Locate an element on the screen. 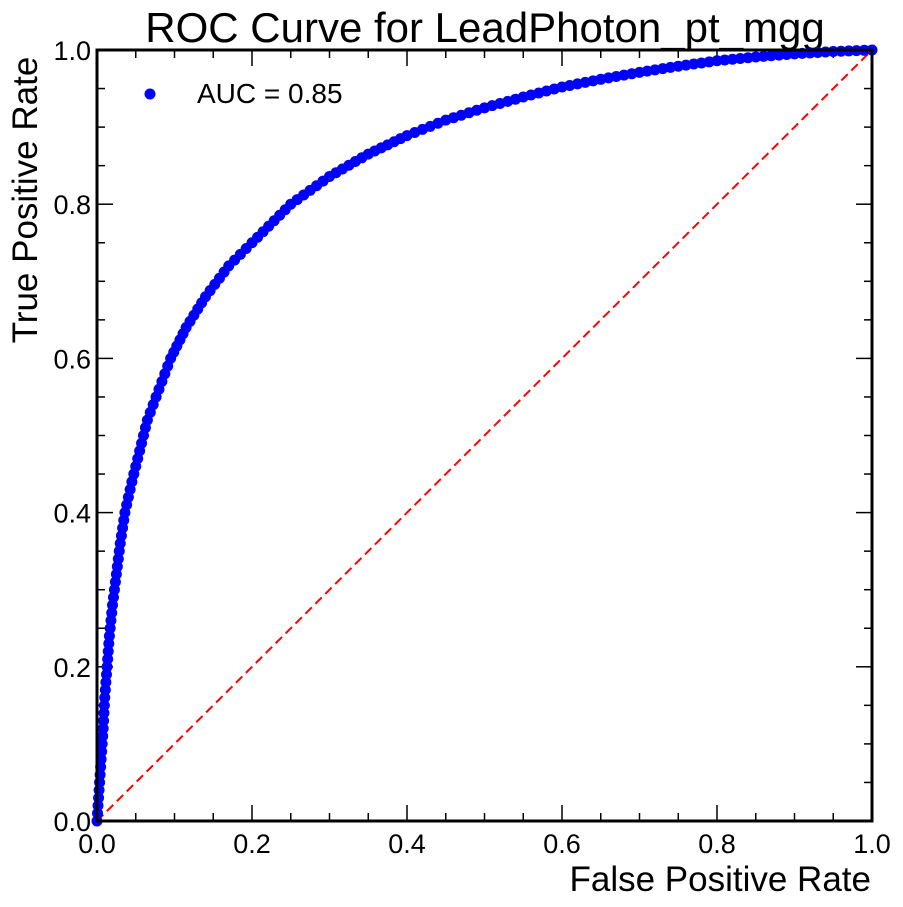  x-tick-label: 0.4 is located at coordinates (407, 844).